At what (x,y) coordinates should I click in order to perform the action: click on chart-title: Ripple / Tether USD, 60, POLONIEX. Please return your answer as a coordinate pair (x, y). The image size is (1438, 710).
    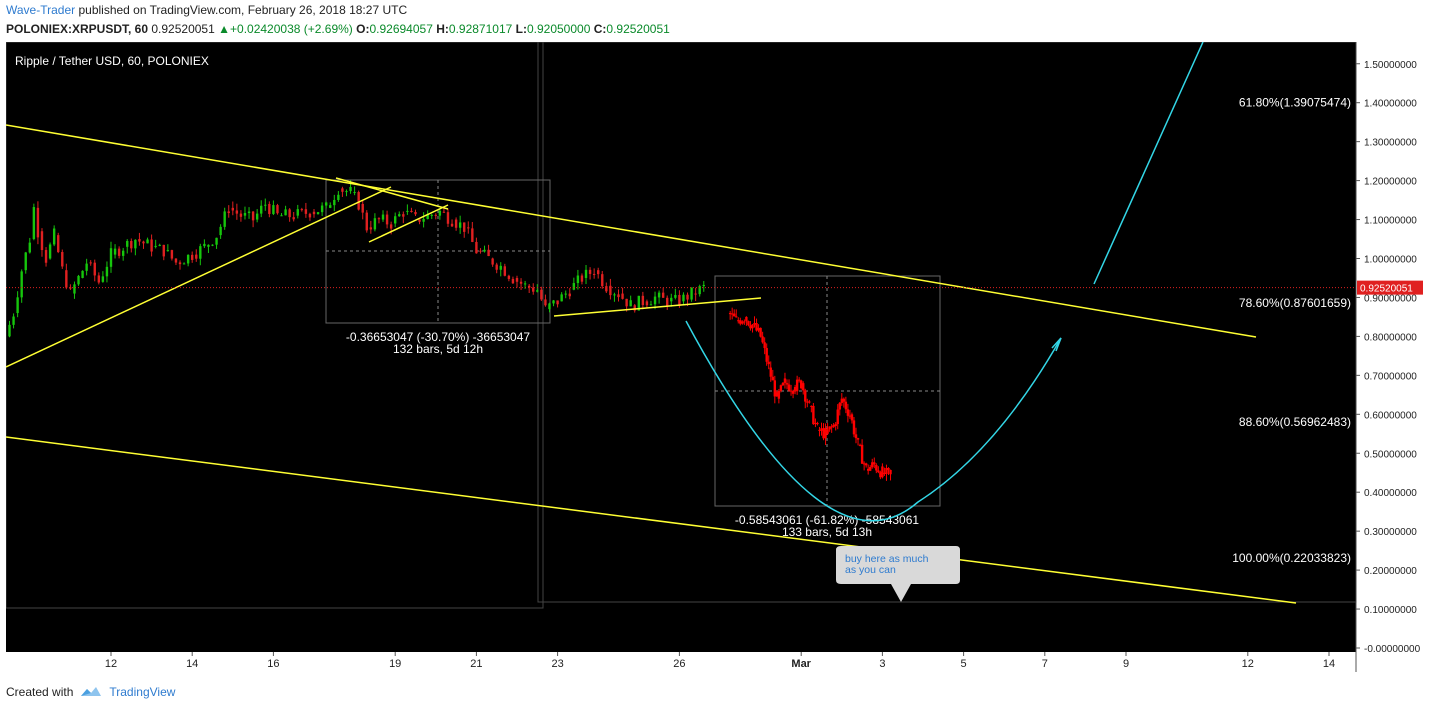
    Looking at the image, I should click on (112, 61).